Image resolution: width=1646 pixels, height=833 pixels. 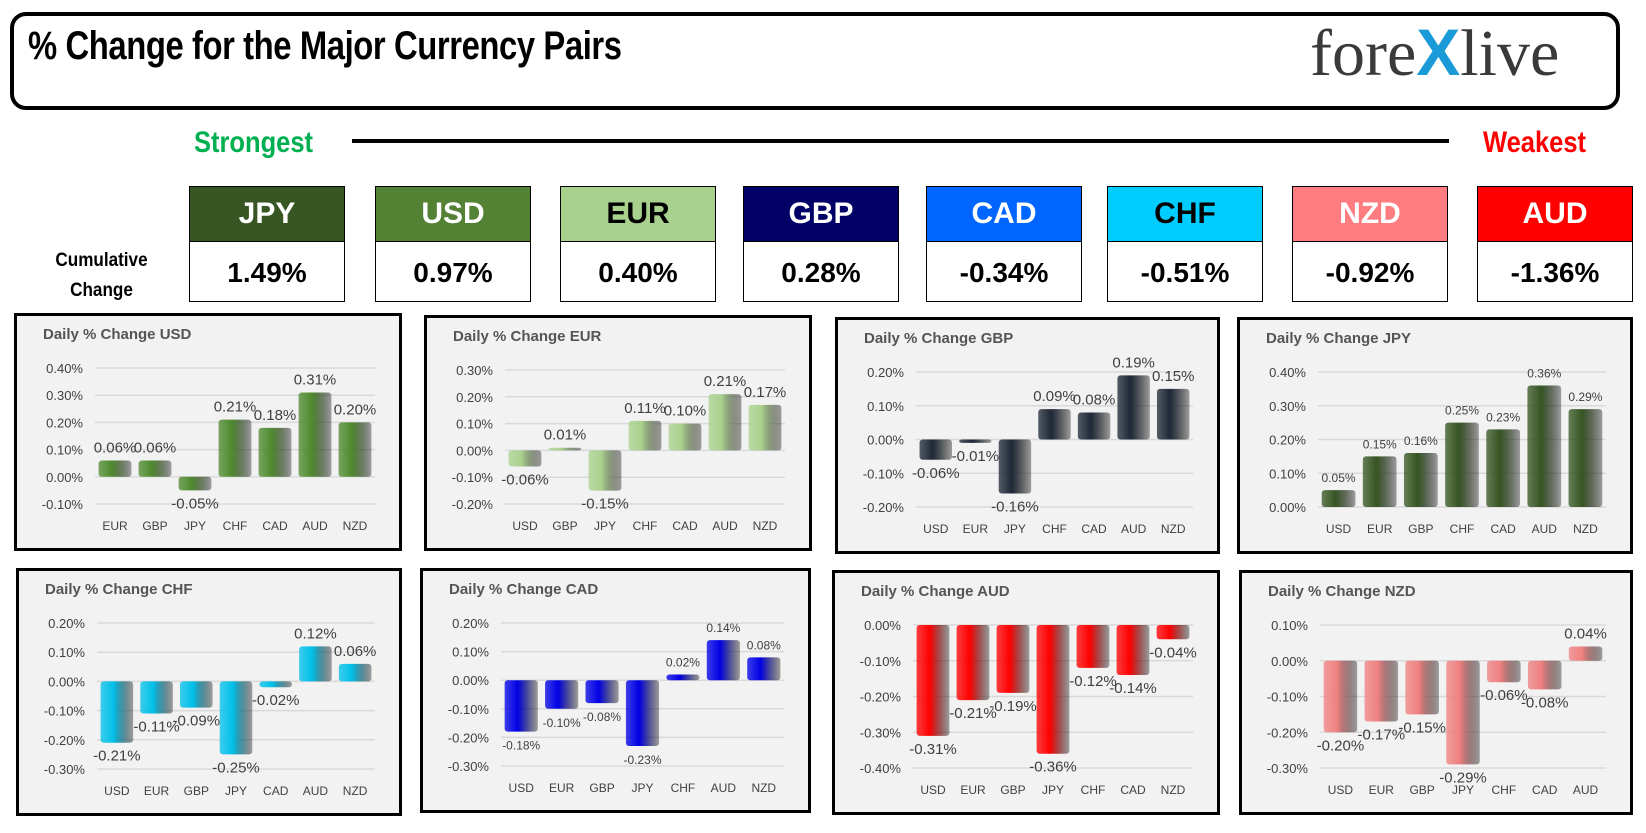 What do you see at coordinates (1545, 702) in the screenshot?
I see `data-label: -0.08%` at bounding box center [1545, 702].